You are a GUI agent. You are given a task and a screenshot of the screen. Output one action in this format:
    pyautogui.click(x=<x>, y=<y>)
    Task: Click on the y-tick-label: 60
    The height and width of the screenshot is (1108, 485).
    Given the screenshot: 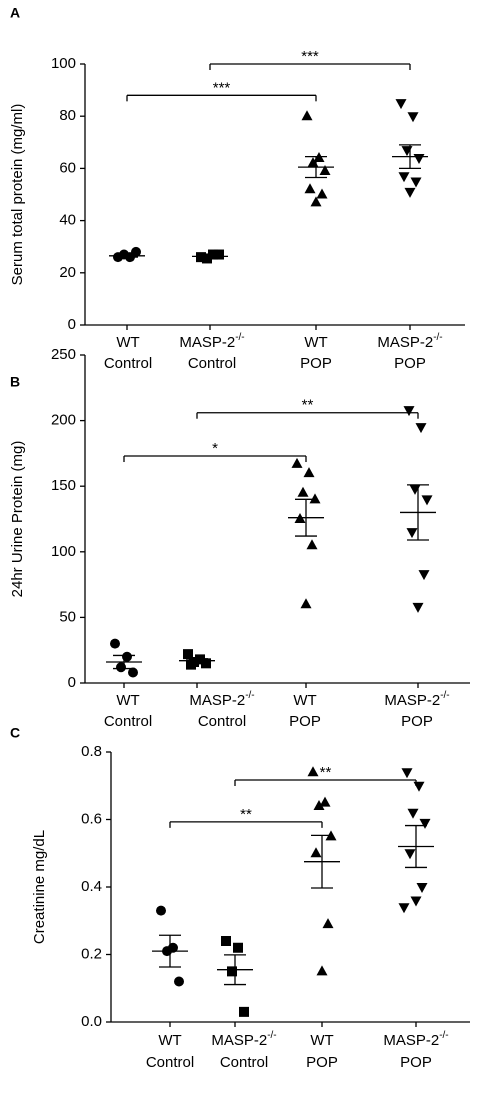 What is the action you would take?
    pyautogui.click(x=67, y=167)
    